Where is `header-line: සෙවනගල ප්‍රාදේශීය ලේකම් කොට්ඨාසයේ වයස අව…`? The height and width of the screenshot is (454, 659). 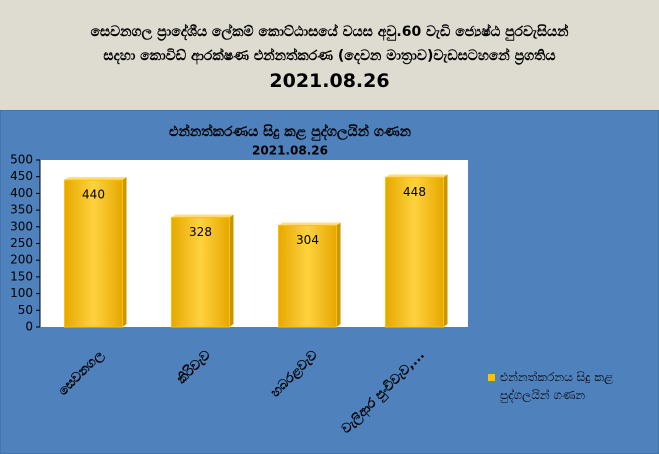
header-line: සෙවනගල ප්‍රාදේශීය ලේකම් කොට්ඨාසයේ වයස අව… is located at coordinates (329, 32).